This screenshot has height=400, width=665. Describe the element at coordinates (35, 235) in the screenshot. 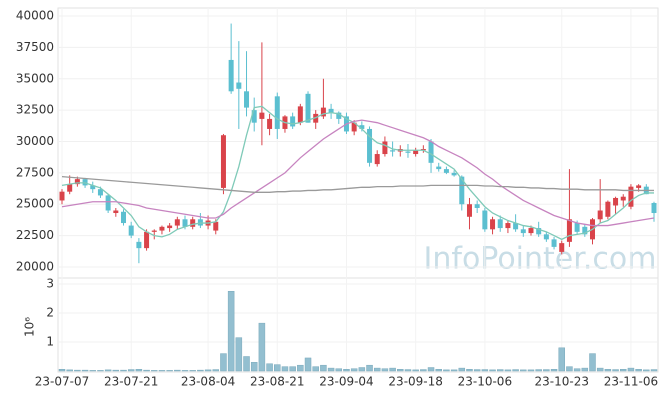

I see `y-tick-label: 22500` at that location.